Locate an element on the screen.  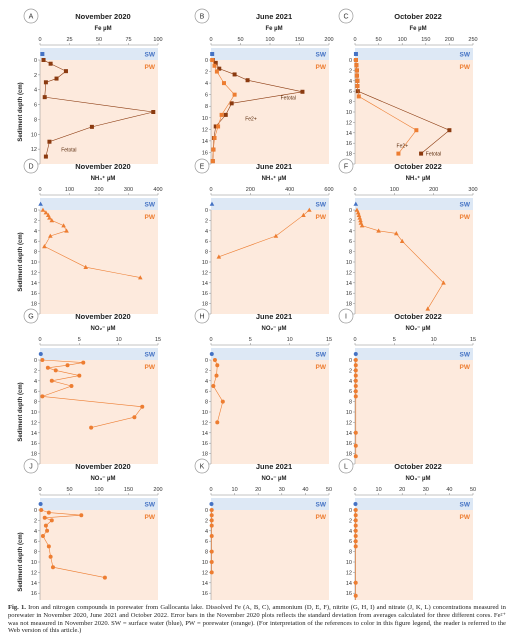
x-tick-label: 600 is located at coordinates (328, 190).